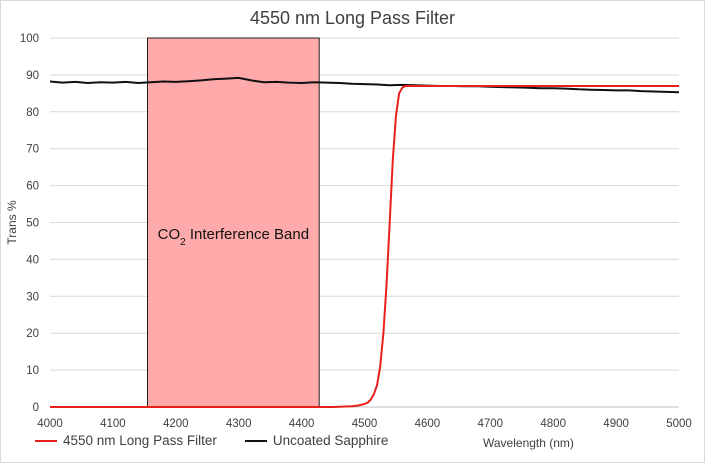 The height and width of the screenshot is (463, 705). Describe the element at coordinates (50, 424) in the screenshot. I see `x-tick-label: 4000` at that location.